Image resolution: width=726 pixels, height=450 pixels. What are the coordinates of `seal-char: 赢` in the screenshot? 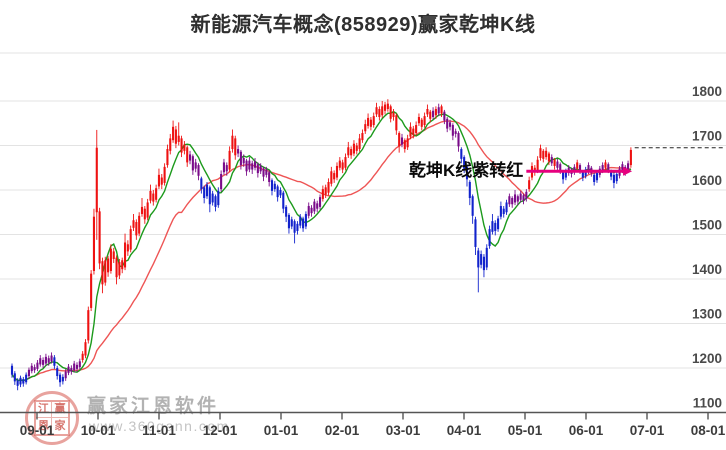 It's located at (60, 410).